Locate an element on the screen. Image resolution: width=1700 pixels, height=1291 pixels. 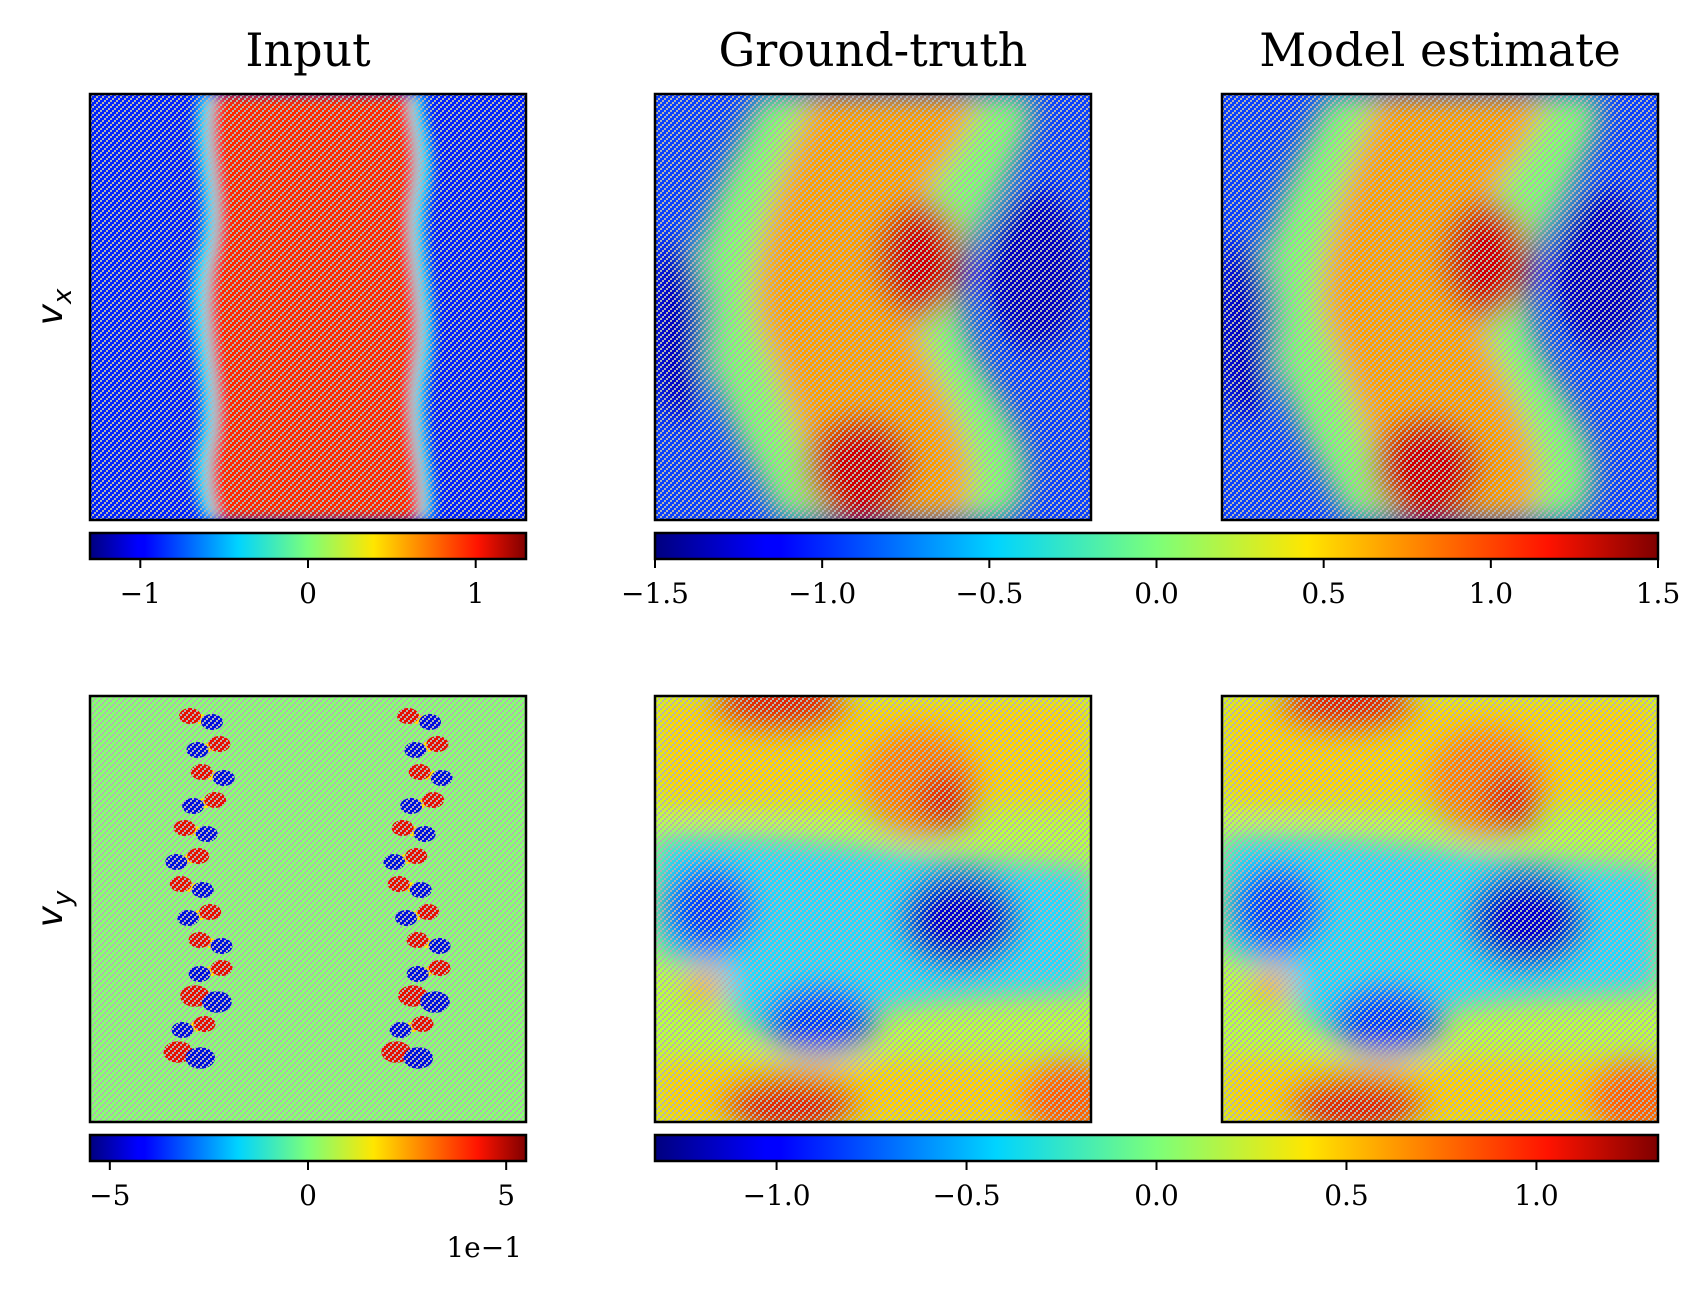
heatmap-vx-input is located at coordinates (308, 307).